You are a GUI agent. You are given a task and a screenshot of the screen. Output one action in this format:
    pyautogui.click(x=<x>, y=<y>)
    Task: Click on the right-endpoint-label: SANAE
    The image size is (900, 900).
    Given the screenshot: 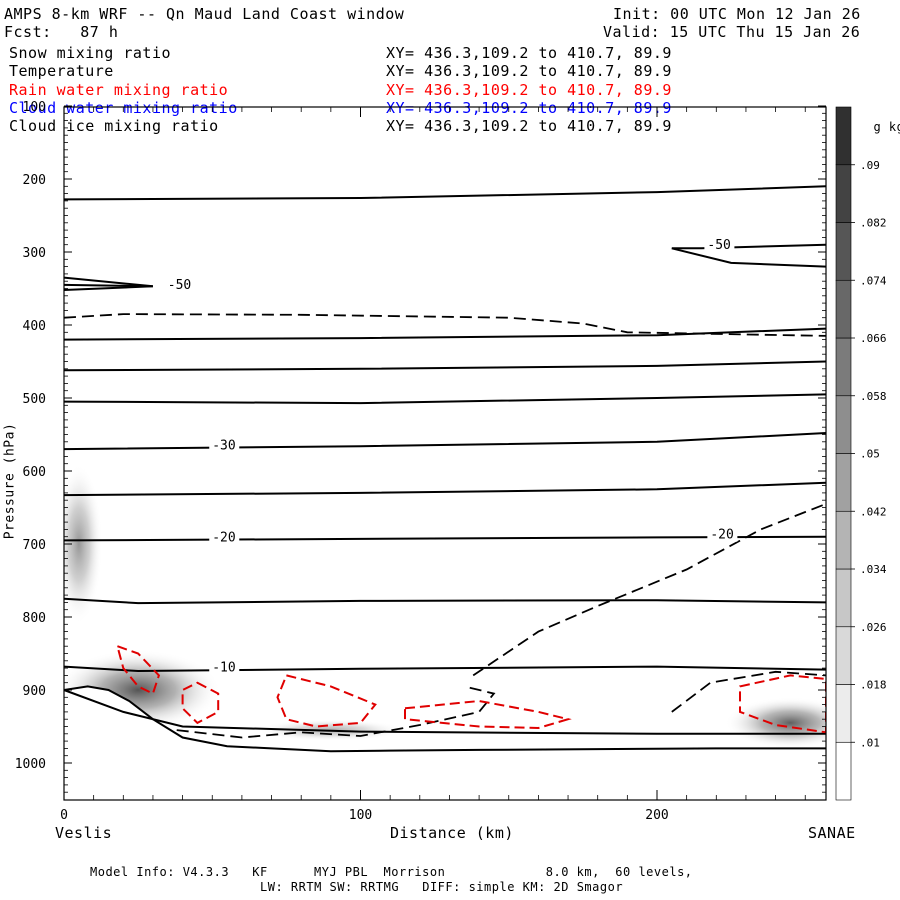 What is the action you would take?
    pyautogui.click(x=832, y=833)
    